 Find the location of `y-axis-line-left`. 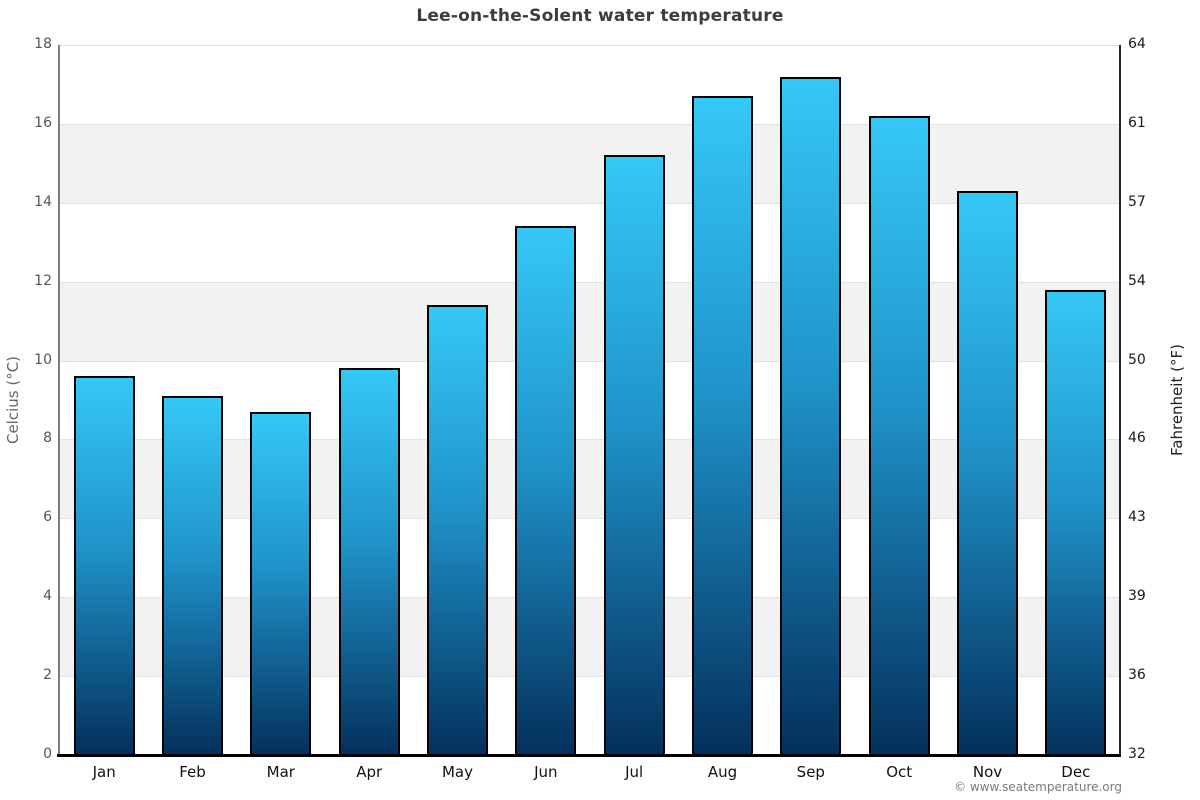

y-axis-line-left is located at coordinates (59, 400).